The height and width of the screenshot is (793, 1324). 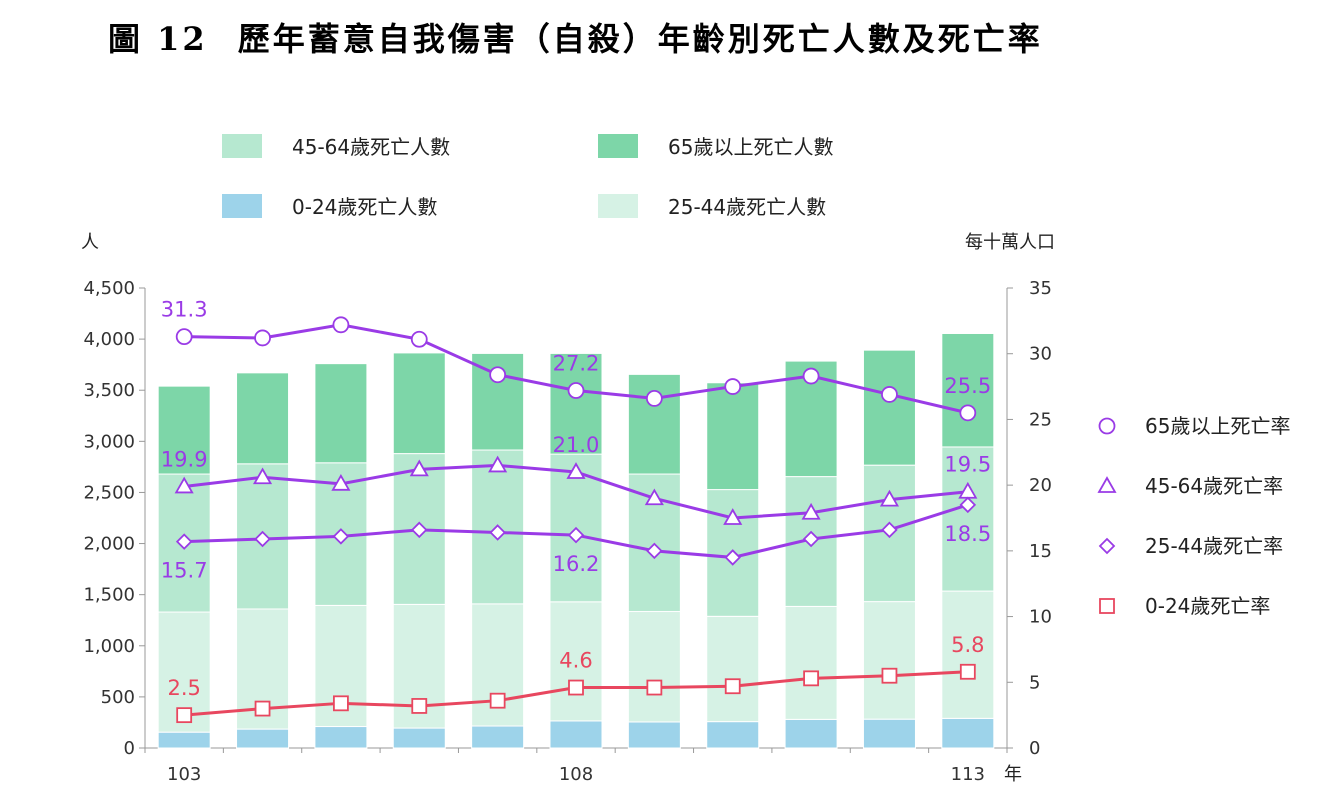 I want to click on data-label: 19.9, so click(x=184, y=459).